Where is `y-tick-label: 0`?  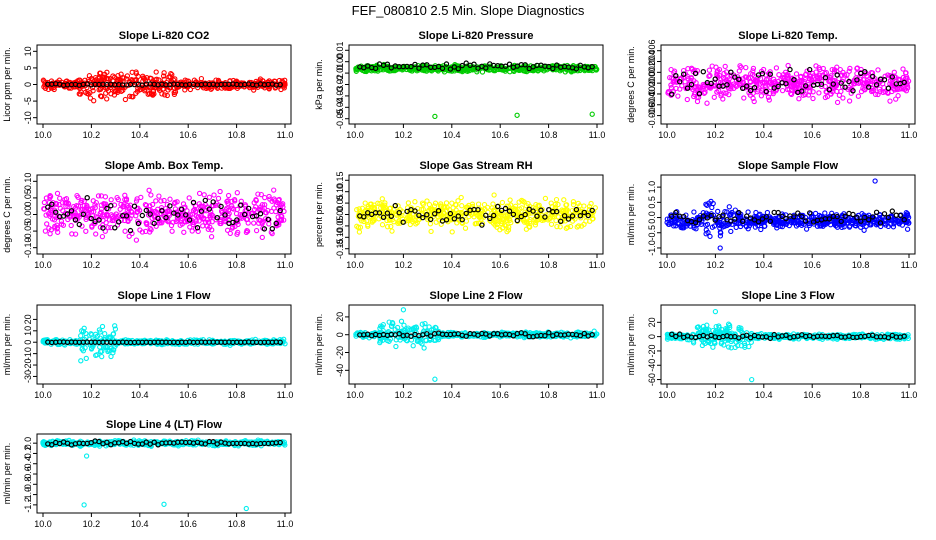 y-tick-label: 0 is located at coordinates (28, 342).